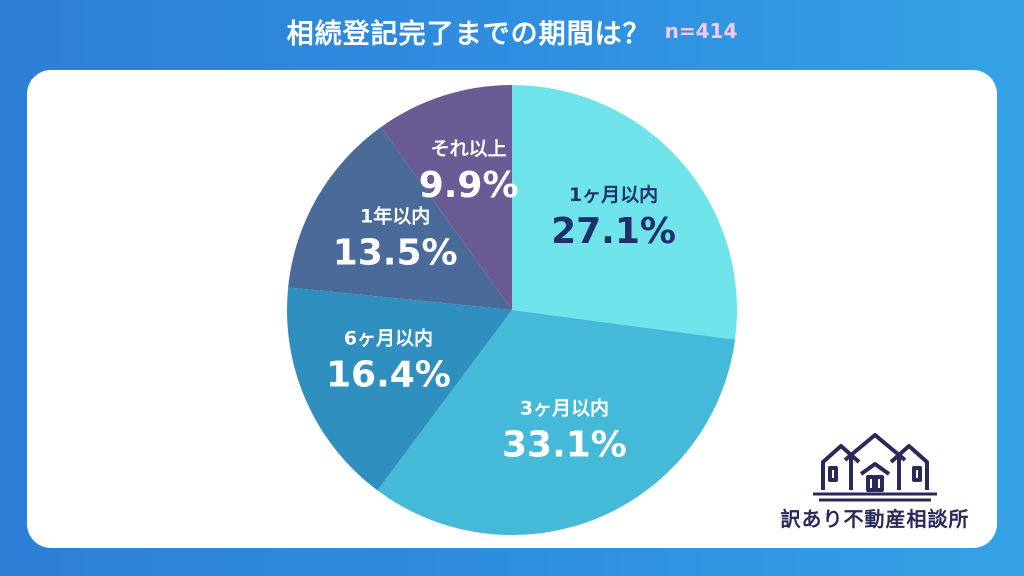 Image resolution: width=1024 pixels, height=576 pixels. What do you see at coordinates (613, 231) in the screenshot?
I see `slice-value-label: 27.1%` at bounding box center [613, 231].